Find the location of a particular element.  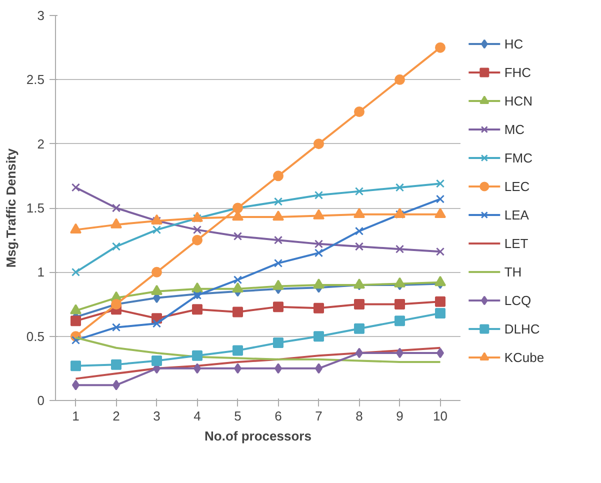

legend-label: DLHC is located at coordinates (522, 329).